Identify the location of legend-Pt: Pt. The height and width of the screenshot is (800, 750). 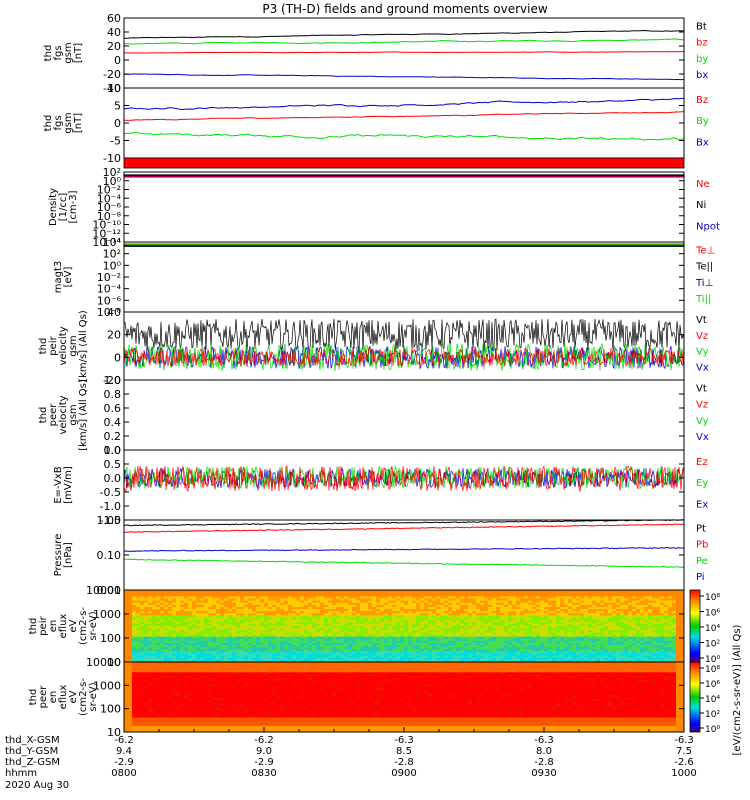
(701, 528).